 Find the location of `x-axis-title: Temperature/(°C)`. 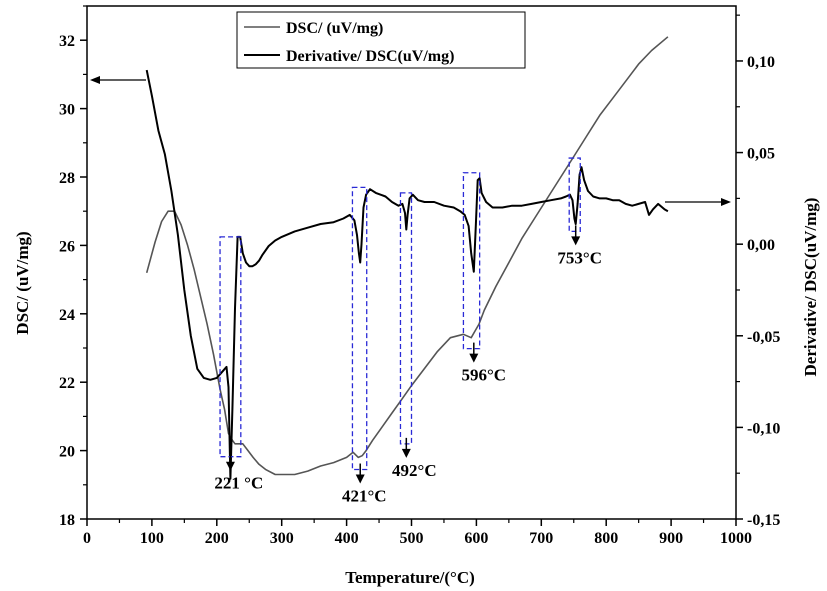

x-axis-title: Temperature/(°C) is located at coordinates (410, 577).